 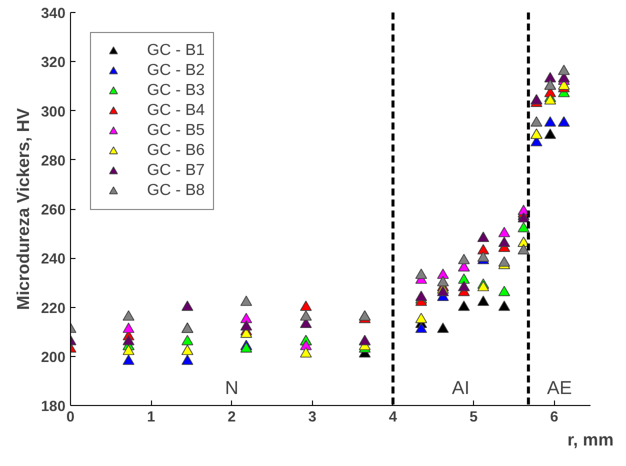 What do you see at coordinates (53, 63) in the screenshot?
I see `y-tick-label: 320` at bounding box center [53, 63].